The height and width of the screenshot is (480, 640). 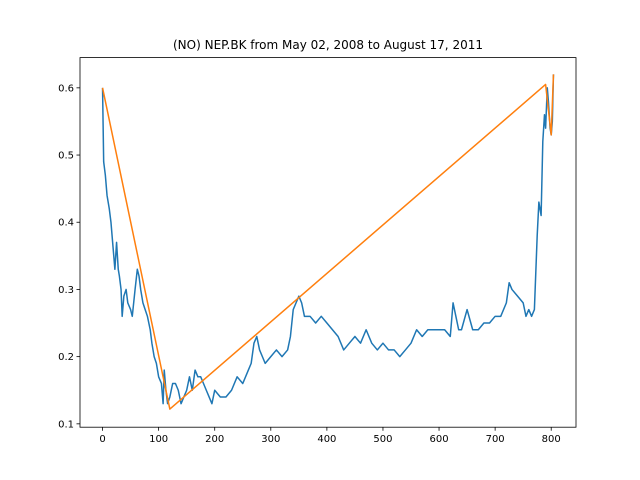 I want to click on x-tick-label: 600, so click(x=438, y=439).